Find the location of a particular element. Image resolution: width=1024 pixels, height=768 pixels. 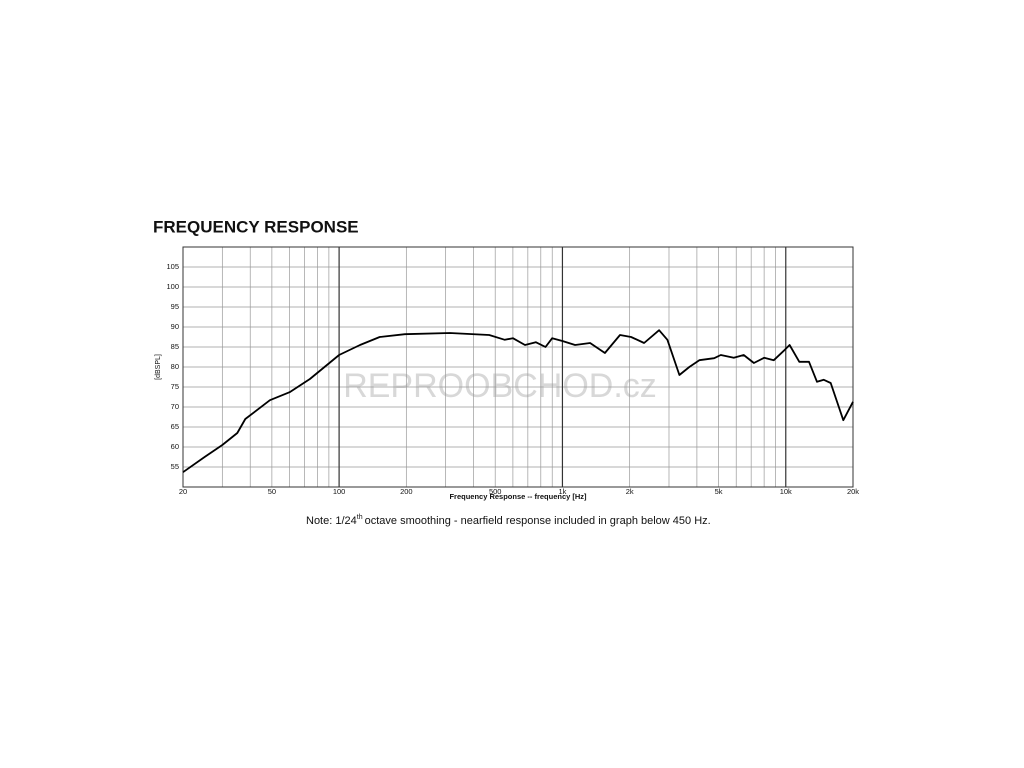

x-axis-label: Frequency Response -- frequency [Hz] is located at coordinates (518, 496).